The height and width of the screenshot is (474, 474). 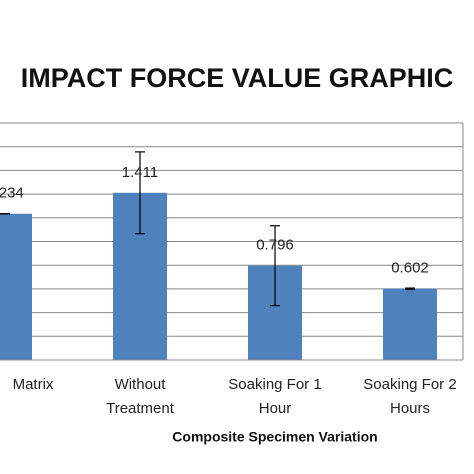 What do you see at coordinates (140, 172) in the screenshot?
I see `data-label: 1.411` at bounding box center [140, 172].